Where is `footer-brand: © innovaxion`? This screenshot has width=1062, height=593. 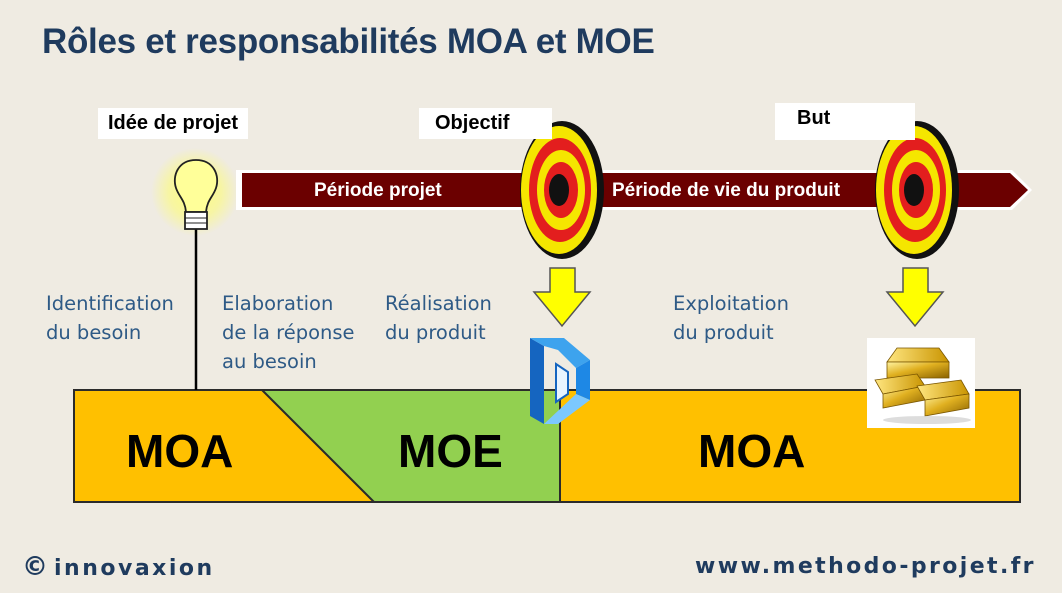
footer-brand: © innovaxion is located at coordinates (118, 567).